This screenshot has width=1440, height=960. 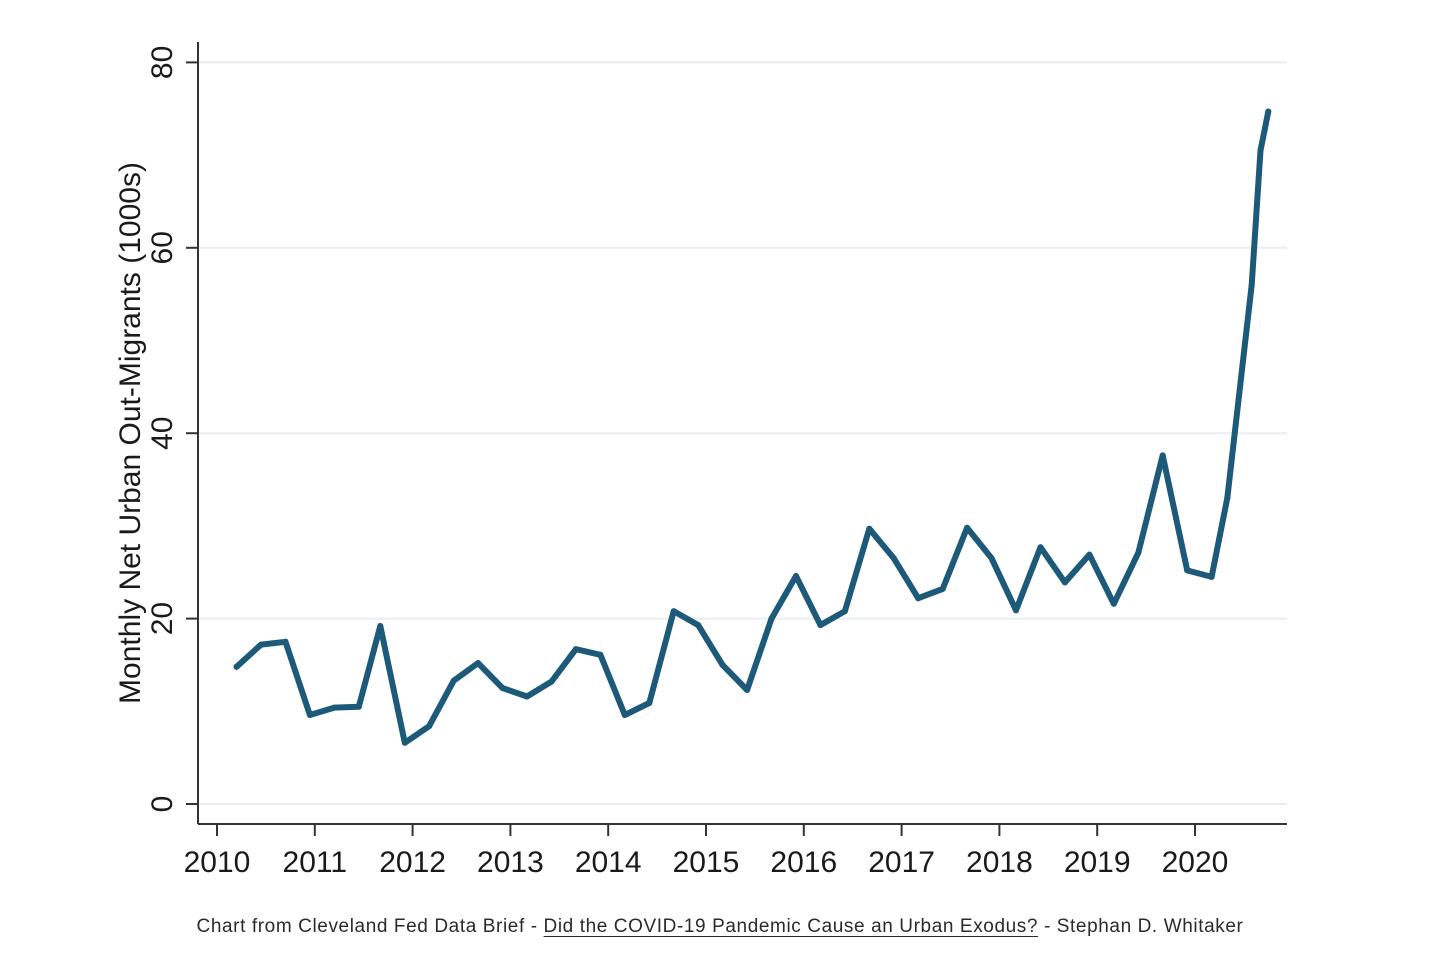 What do you see at coordinates (370, 926) in the screenshot?
I see `caption-prefix: Chart from Cleveland Fed Data Brief -` at bounding box center [370, 926].